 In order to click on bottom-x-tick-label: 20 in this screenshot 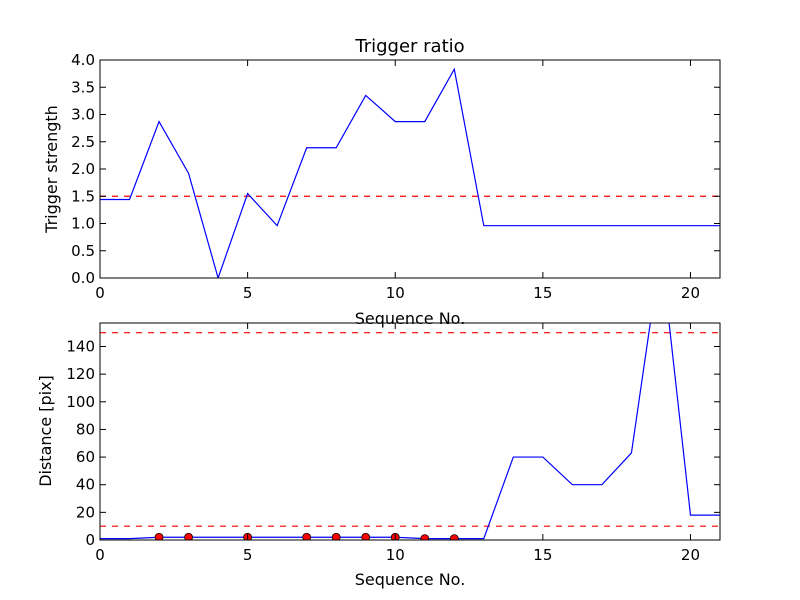, I will do `click(690, 555)`.